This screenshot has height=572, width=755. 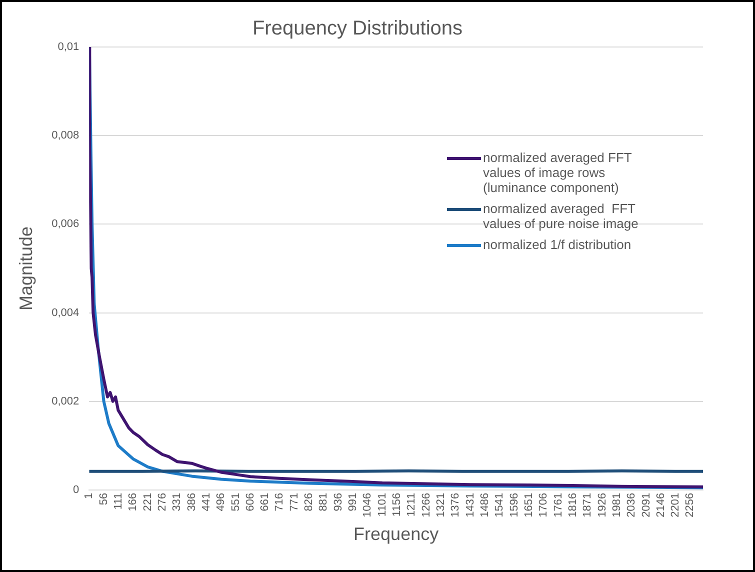 What do you see at coordinates (632, 505) in the screenshot?
I see `x-tick-label: 2036` at bounding box center [632, 505].